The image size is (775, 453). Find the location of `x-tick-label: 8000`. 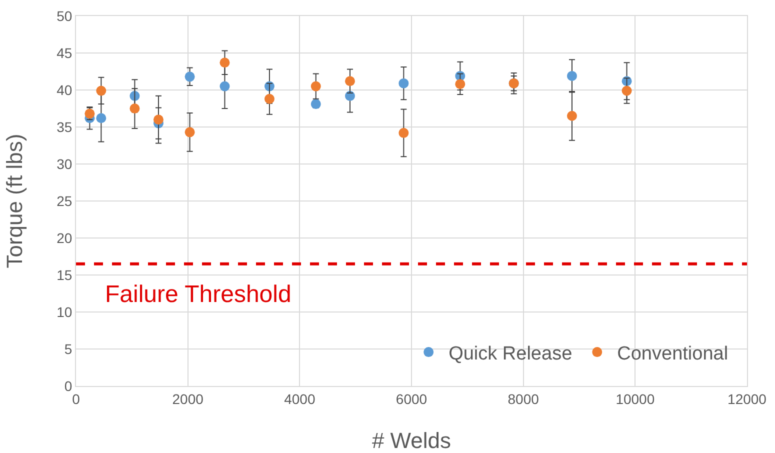

x-tick-label: 8000 is located at coordinates (524, 398).